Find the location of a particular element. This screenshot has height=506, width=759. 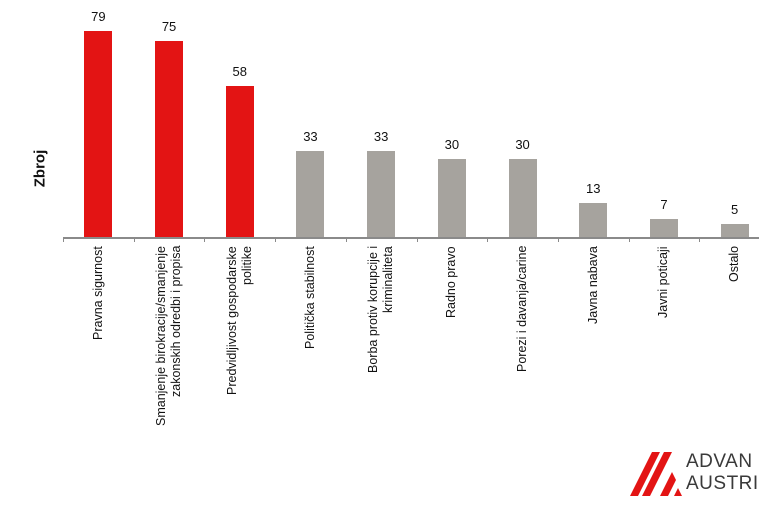

x-axis-line is located at coordinates (411, 238).